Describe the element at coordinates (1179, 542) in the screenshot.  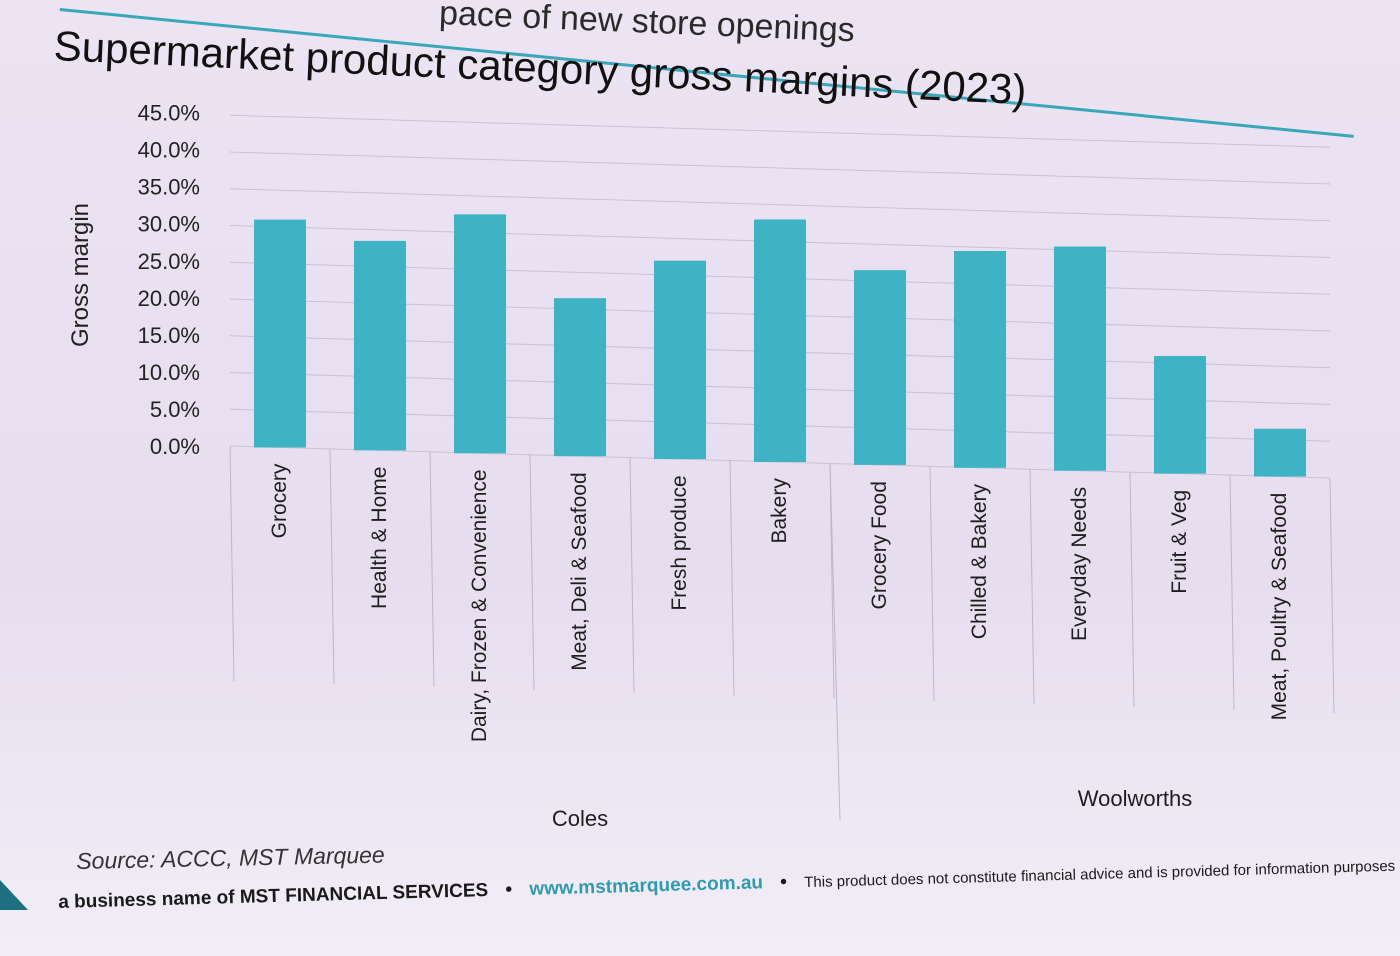
I see `category-label: Fruit & Veg` at that location.